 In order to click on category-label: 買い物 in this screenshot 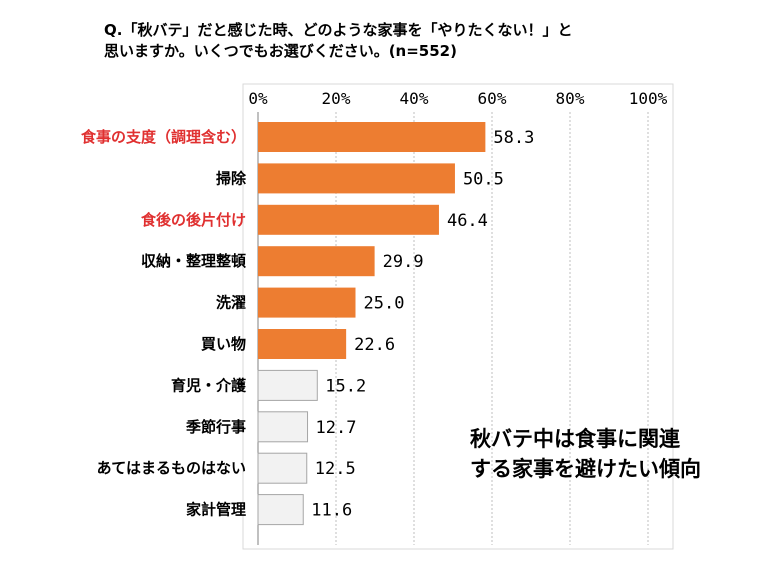, I will do `click(223, 344)`.